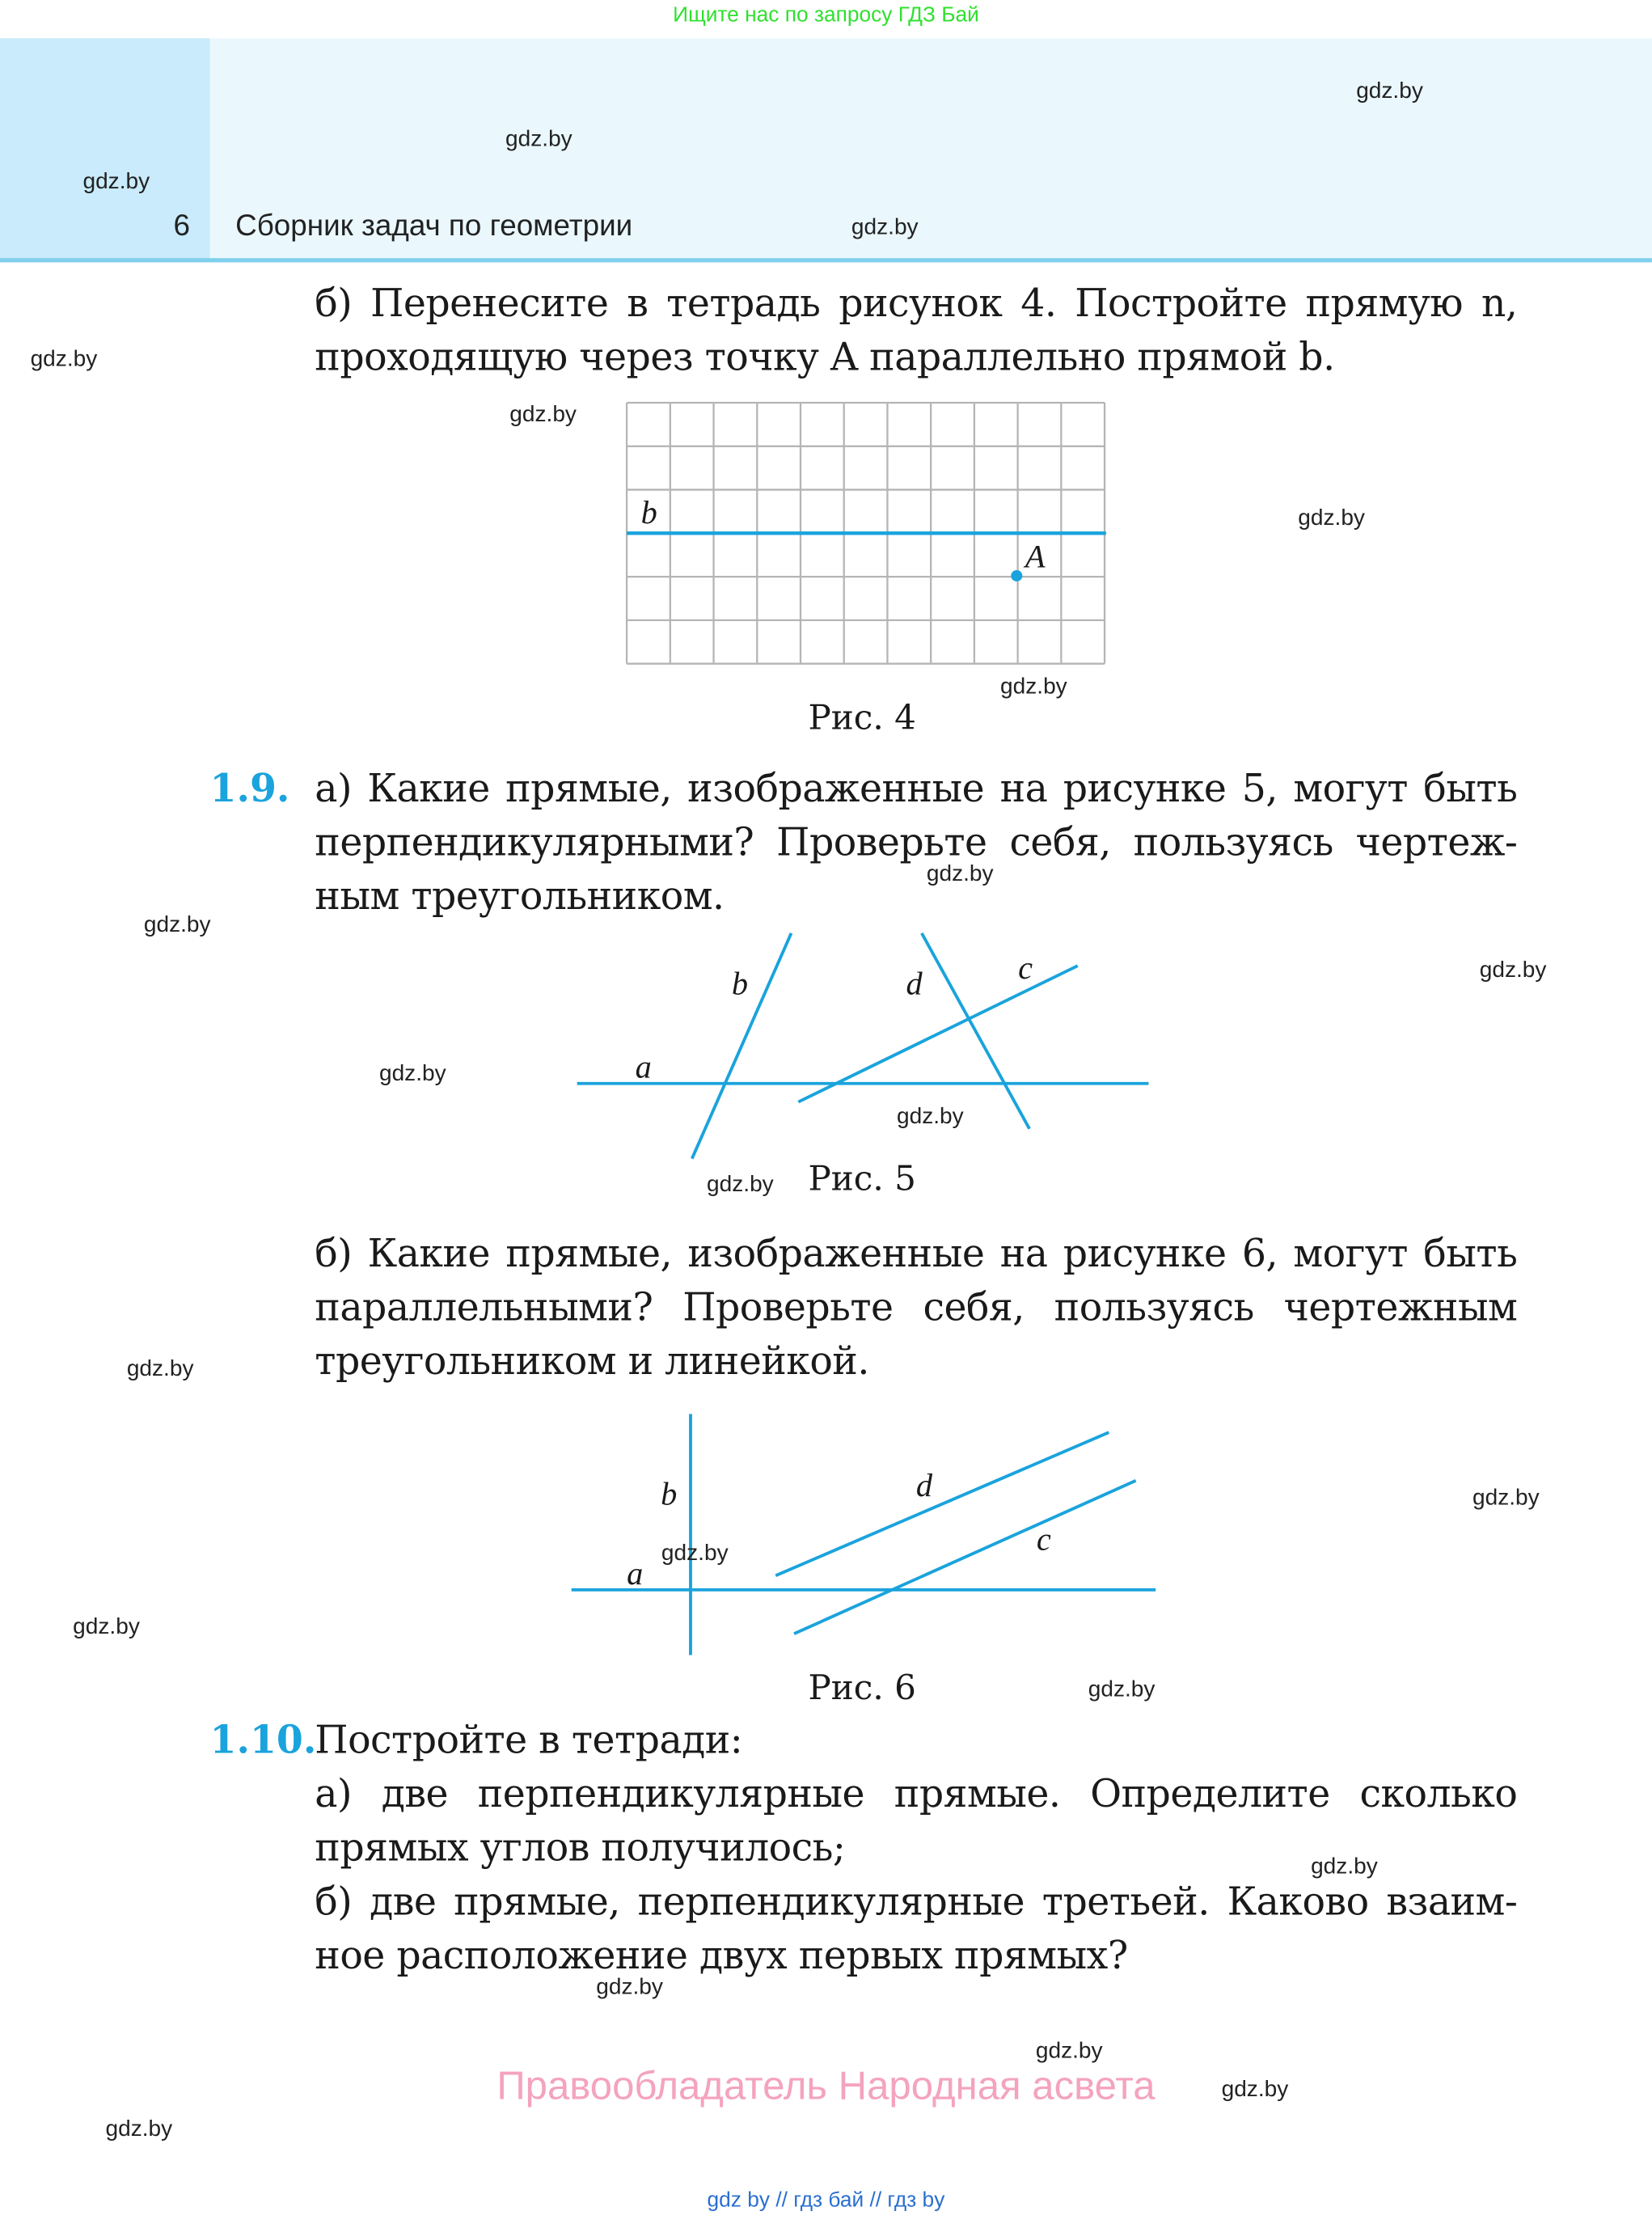 Image resolution: width=1652 pixels, height=2224 pixels. I want to click on page-number: 6, so click(181, 226).